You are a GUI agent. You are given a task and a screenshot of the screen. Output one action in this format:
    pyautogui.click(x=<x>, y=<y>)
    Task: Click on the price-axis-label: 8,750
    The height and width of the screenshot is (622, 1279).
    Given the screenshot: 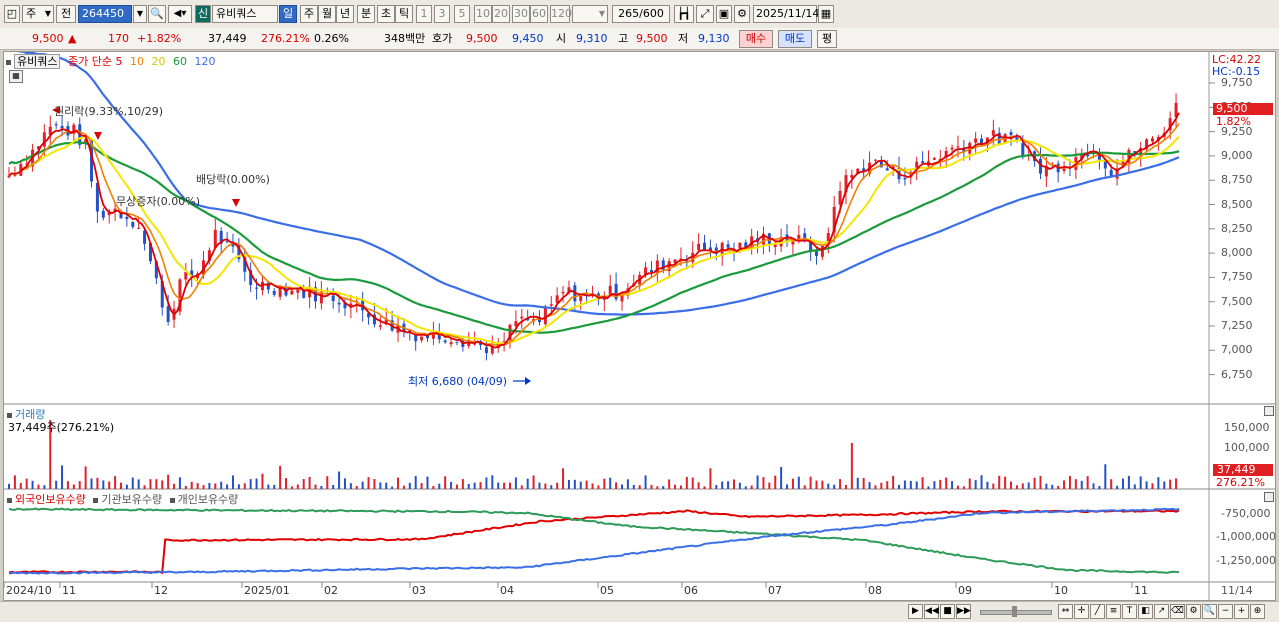 What is the action you would take?
    pyautogui.click(x=1237, y=180)
    